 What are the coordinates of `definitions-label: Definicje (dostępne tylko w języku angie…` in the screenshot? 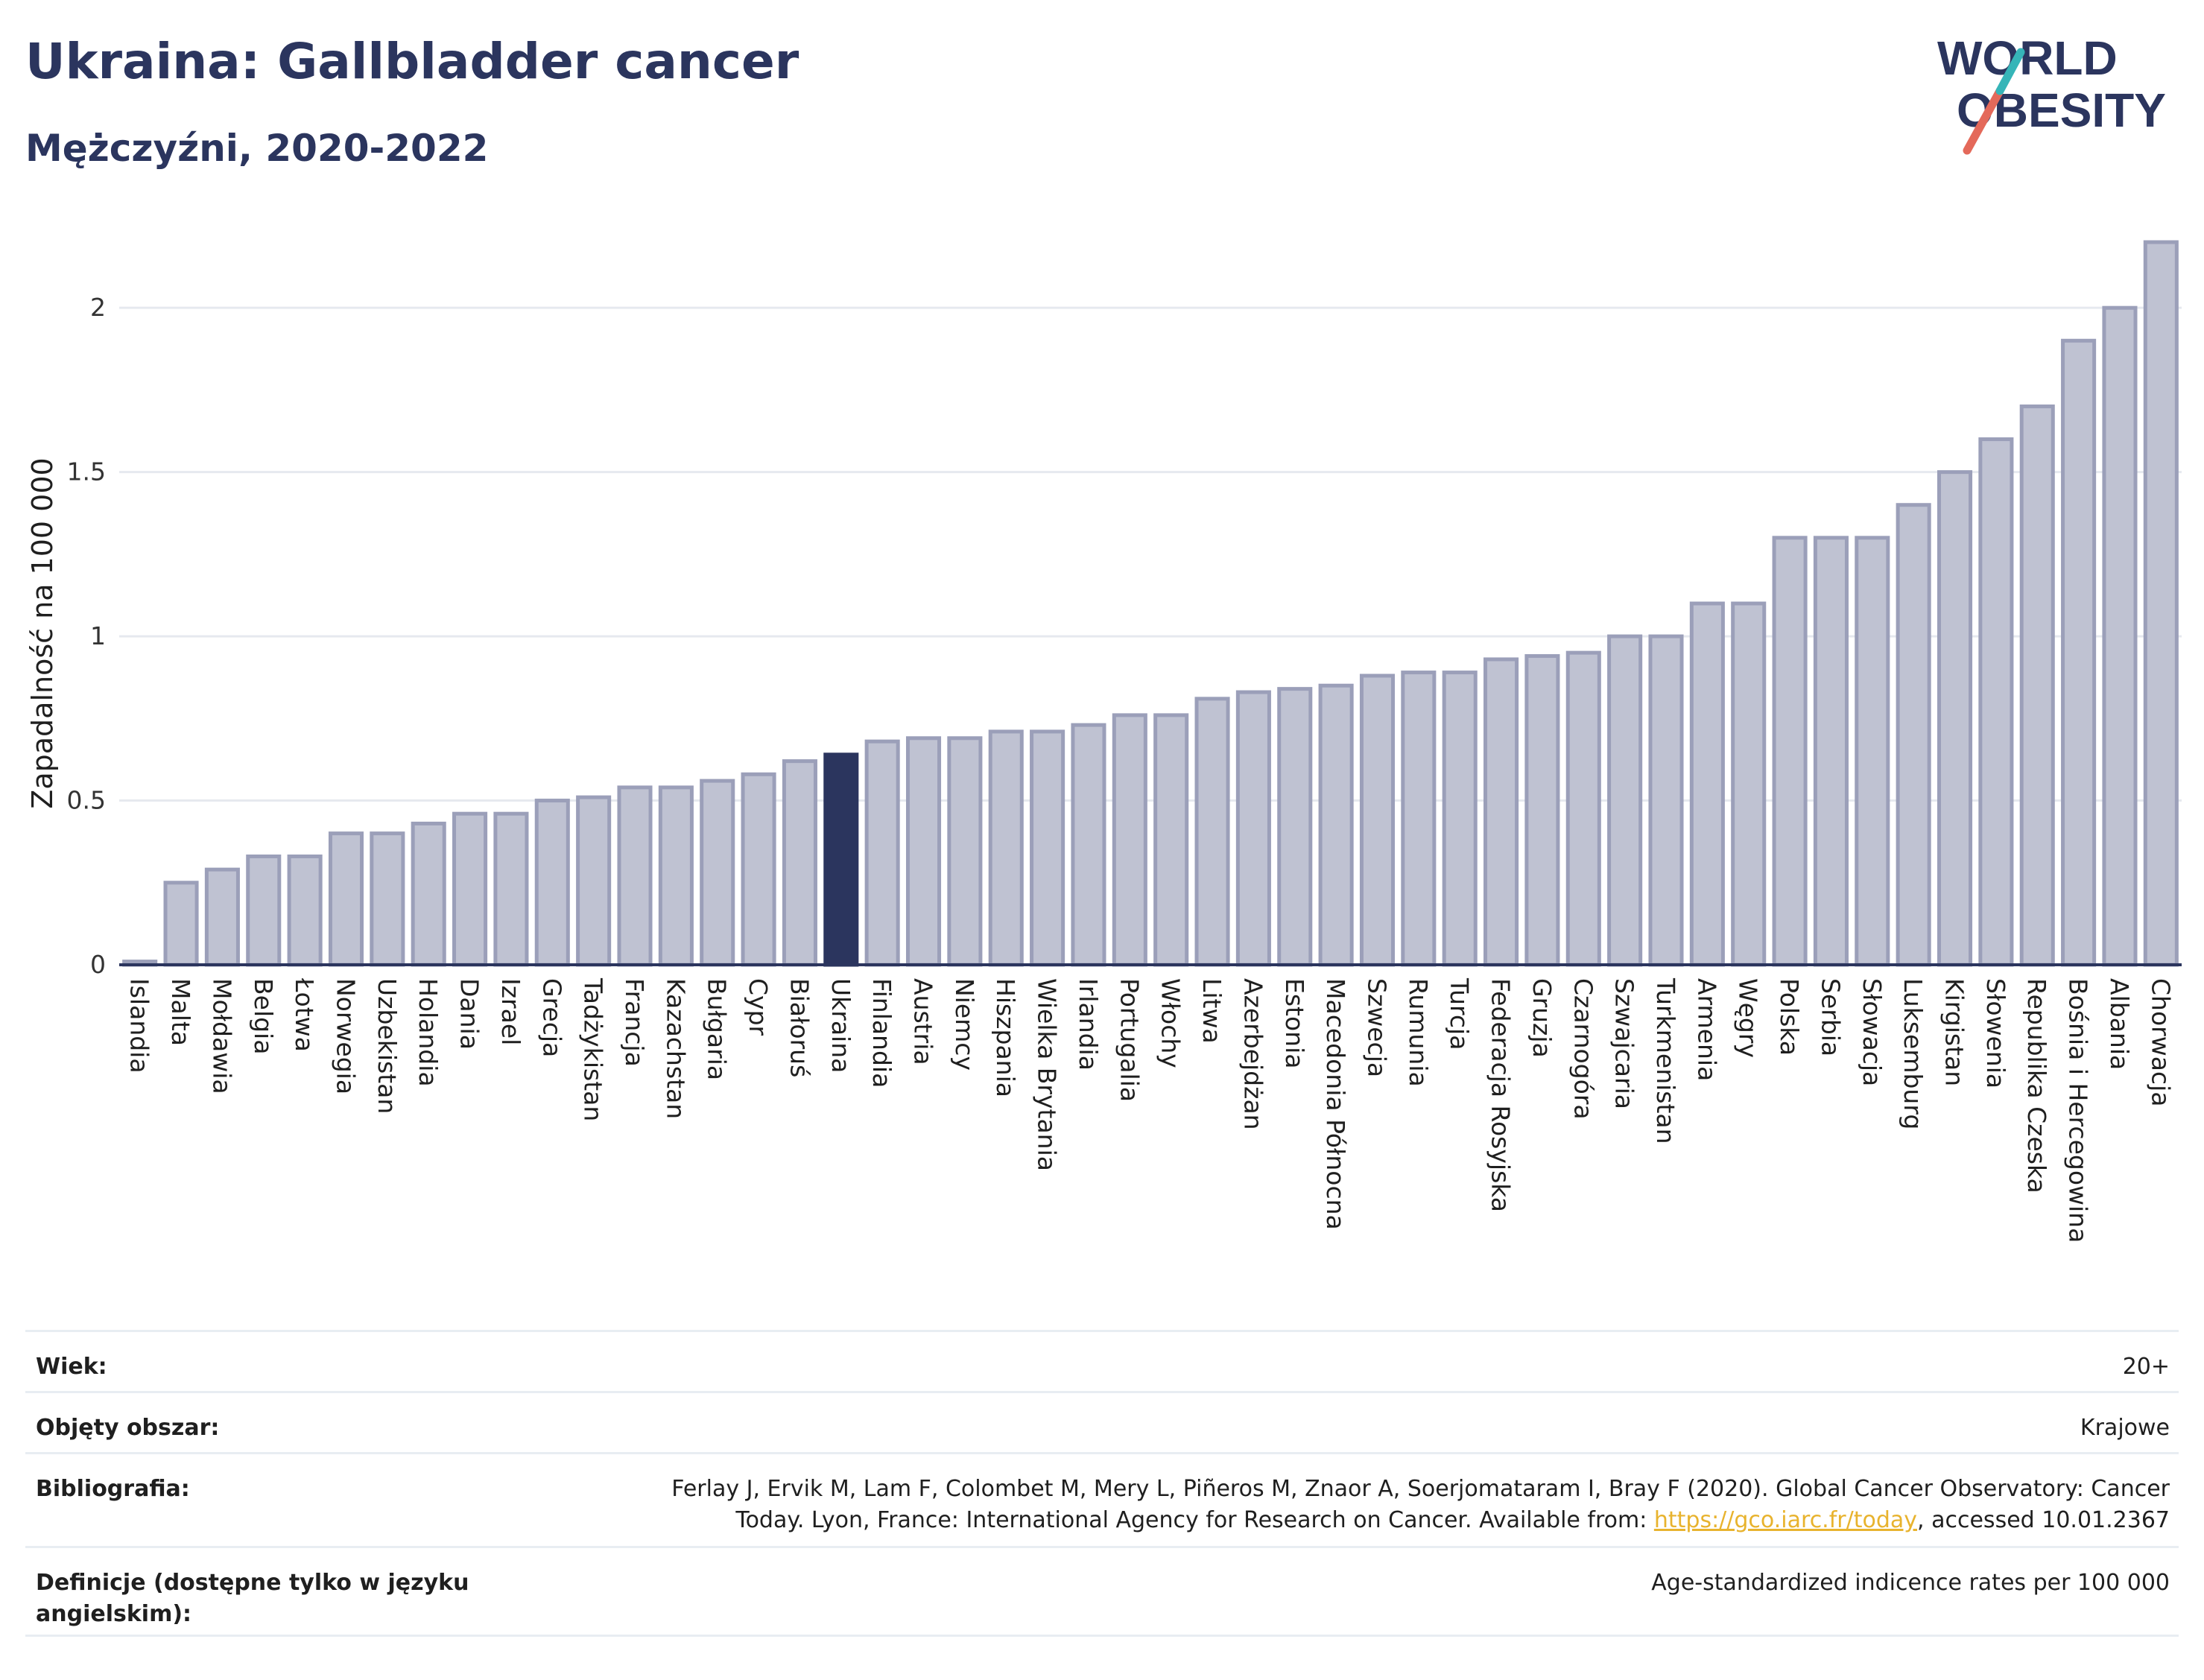 It's located at (252, 1598).